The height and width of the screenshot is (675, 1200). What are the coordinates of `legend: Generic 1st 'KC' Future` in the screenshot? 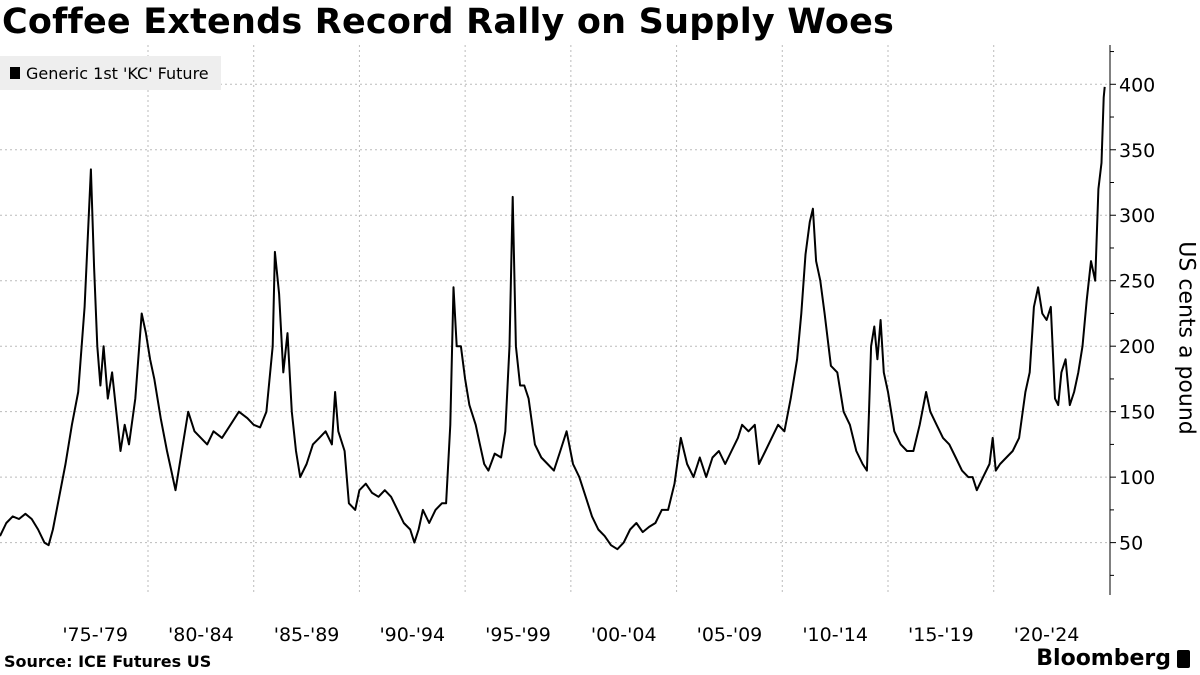 It's located at (110, 73).